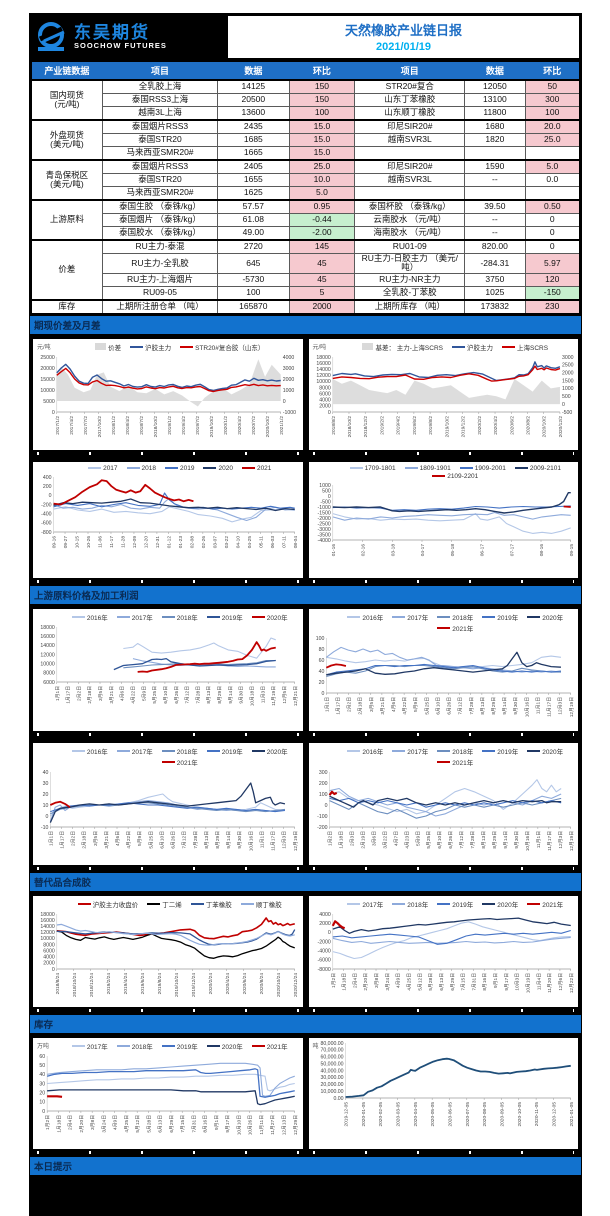 Image resolution: width=610 pixels, height=1216 pixels. Describe the element at coordinates (552, 306) in the screenshot. I see `change-cell: 230` at that location.